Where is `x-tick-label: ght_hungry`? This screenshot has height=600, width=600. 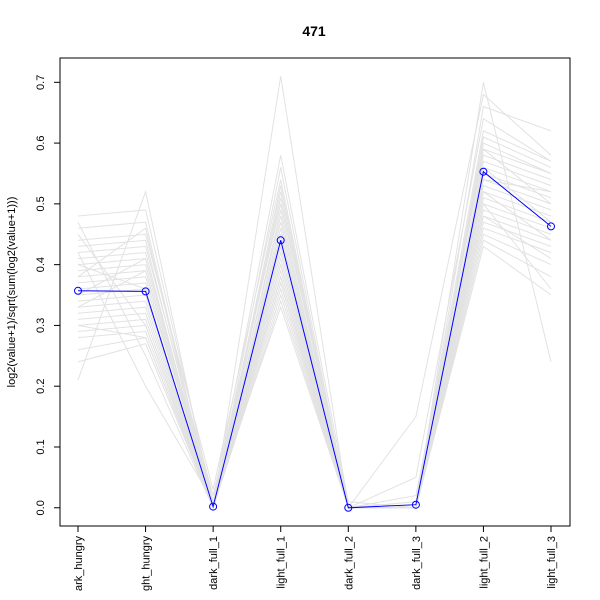 x-tick-label: ght_hungry is located at coordinates (147, 564).